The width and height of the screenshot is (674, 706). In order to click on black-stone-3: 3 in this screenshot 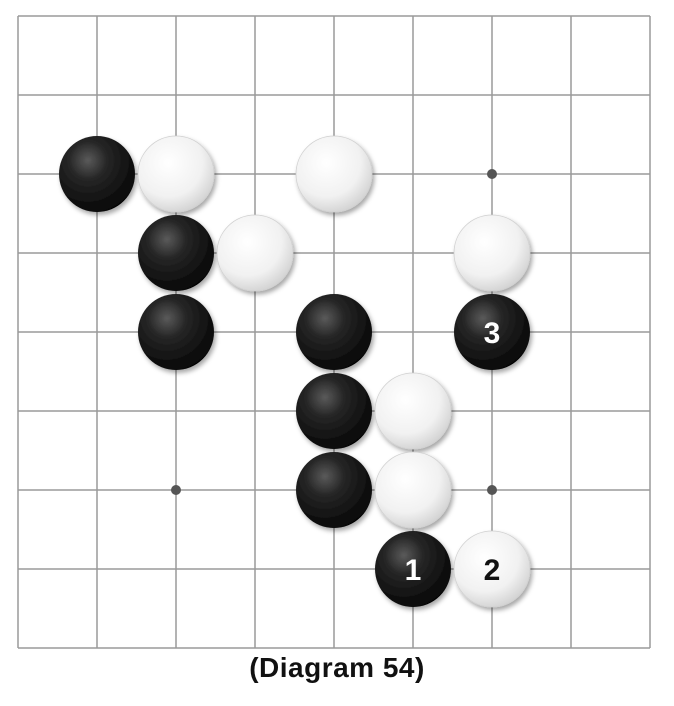, I will do `click(492, 332)`.